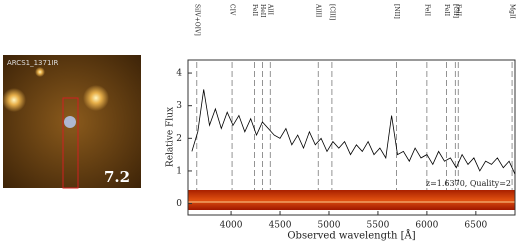  What do you see at coordinates (329, 226) in the screenshot?
I see `x-tick-label: 5000` at bounding box center [329, 226].